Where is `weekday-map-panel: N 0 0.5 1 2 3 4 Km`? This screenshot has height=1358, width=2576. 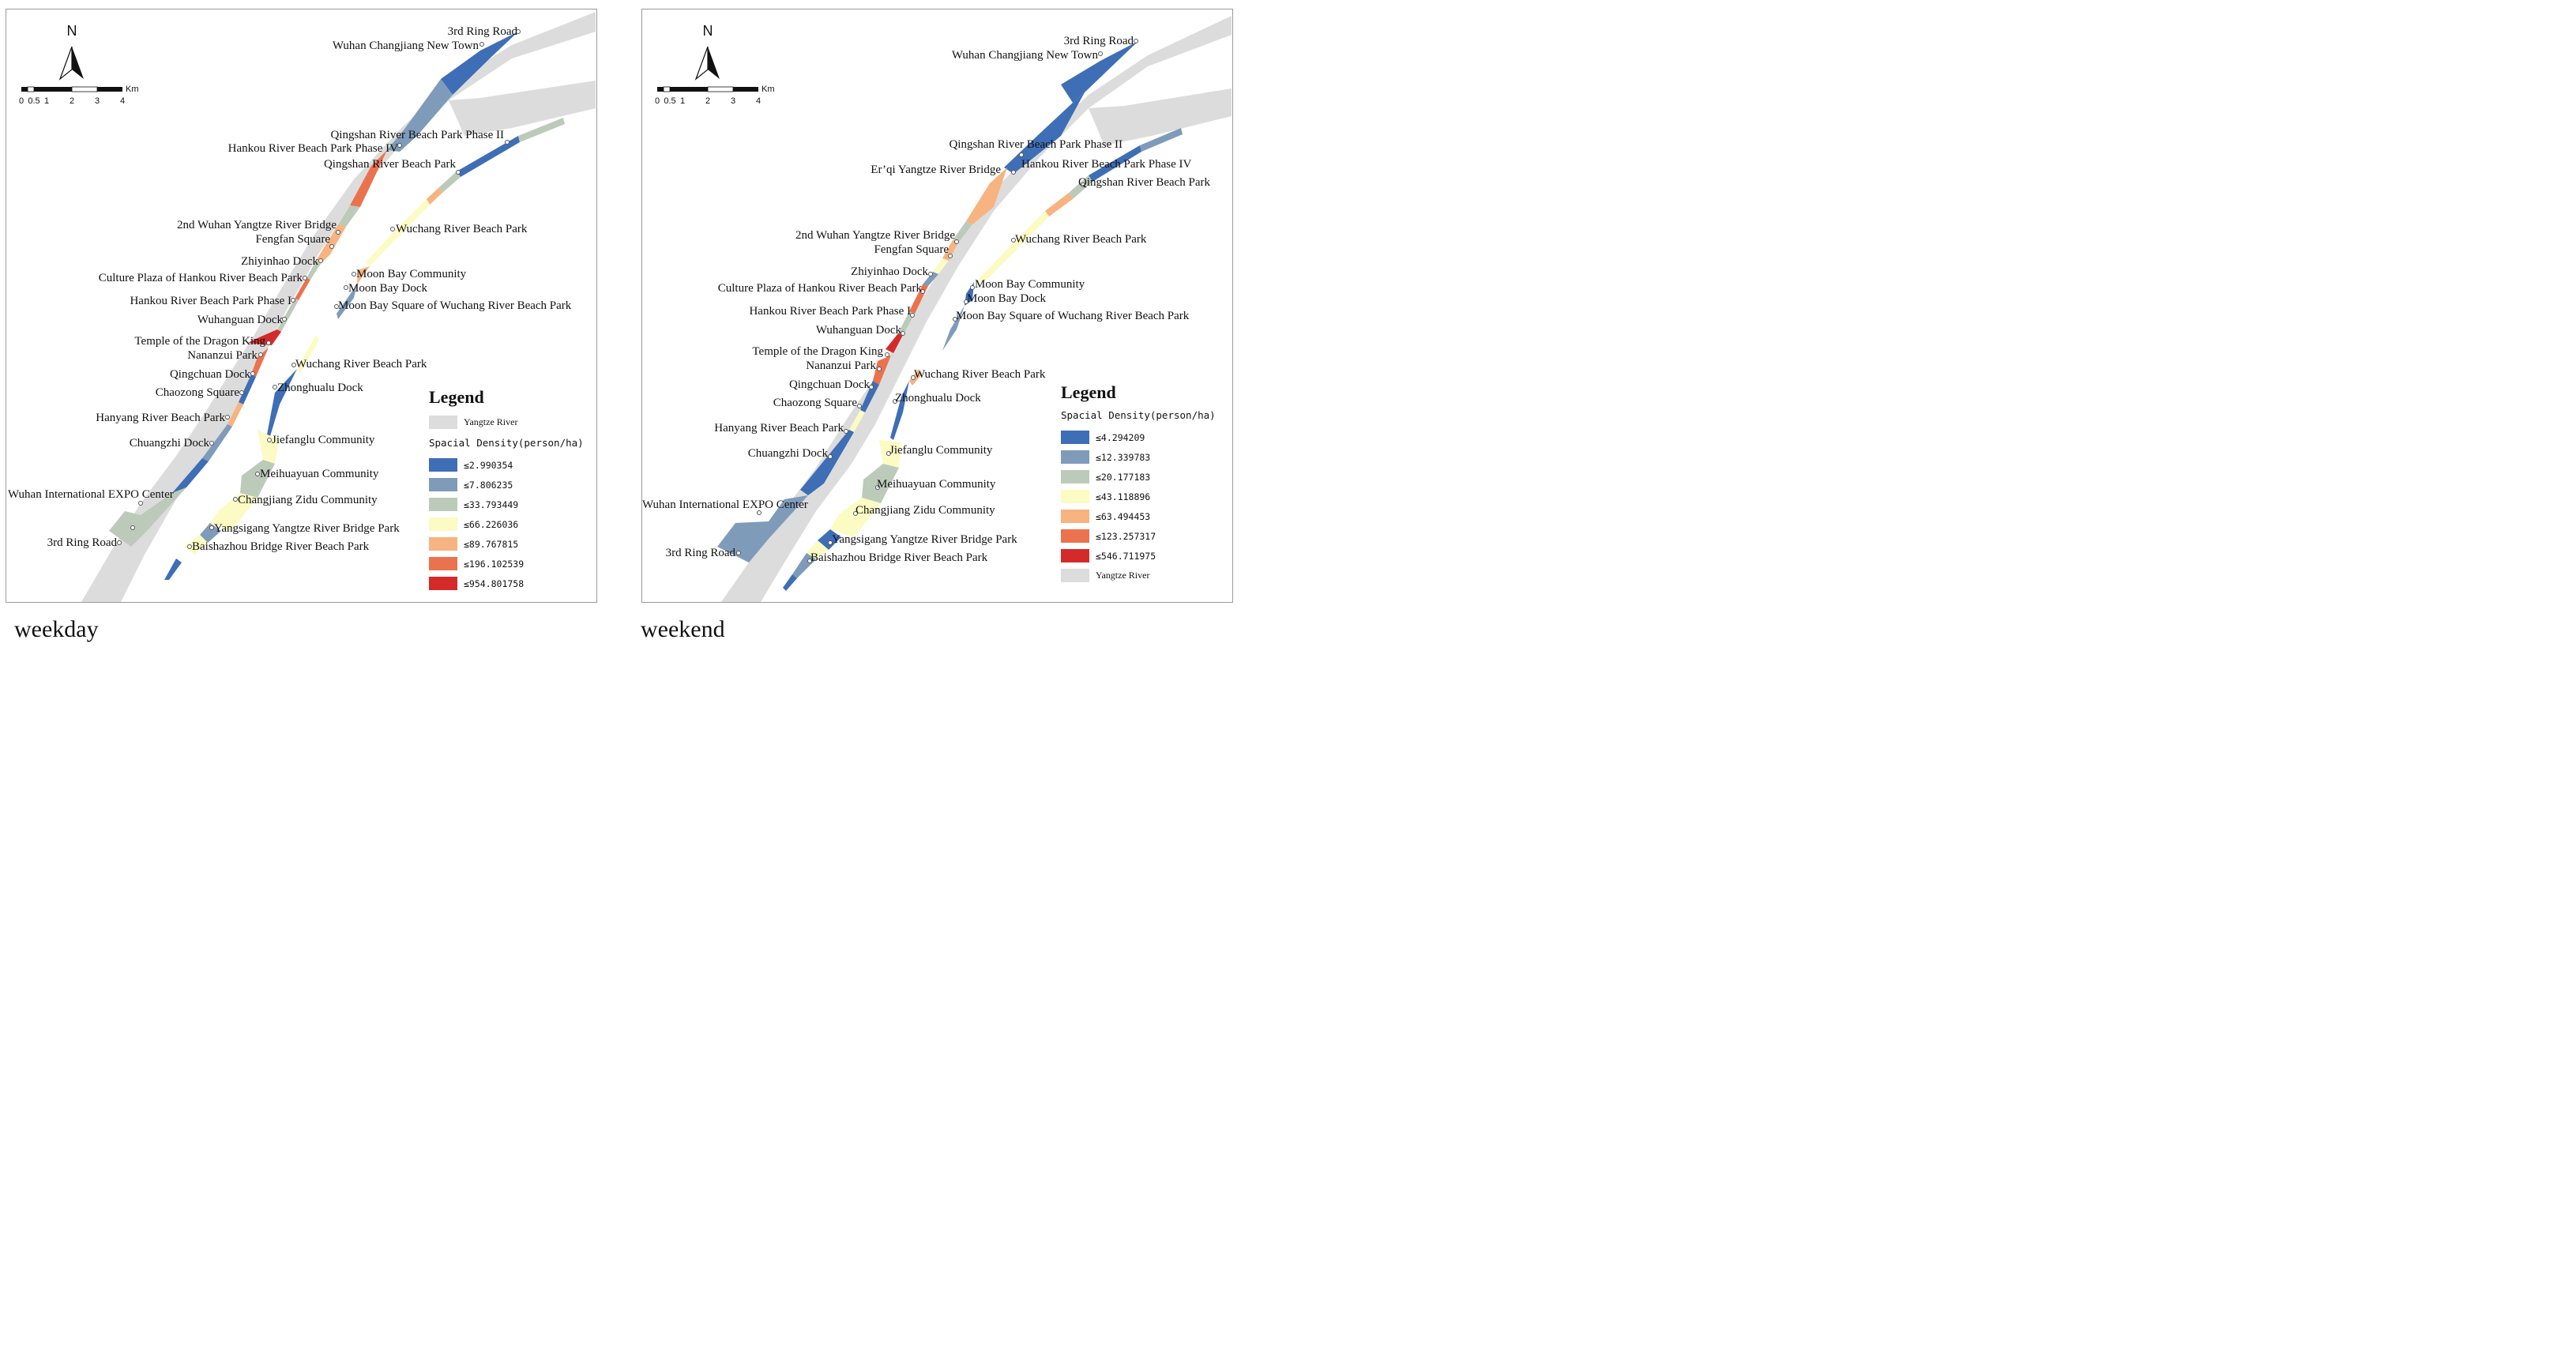 weekday-map-panel: N 0 0.5 1 2 3 4 Km is located at coordinates (301, 306).